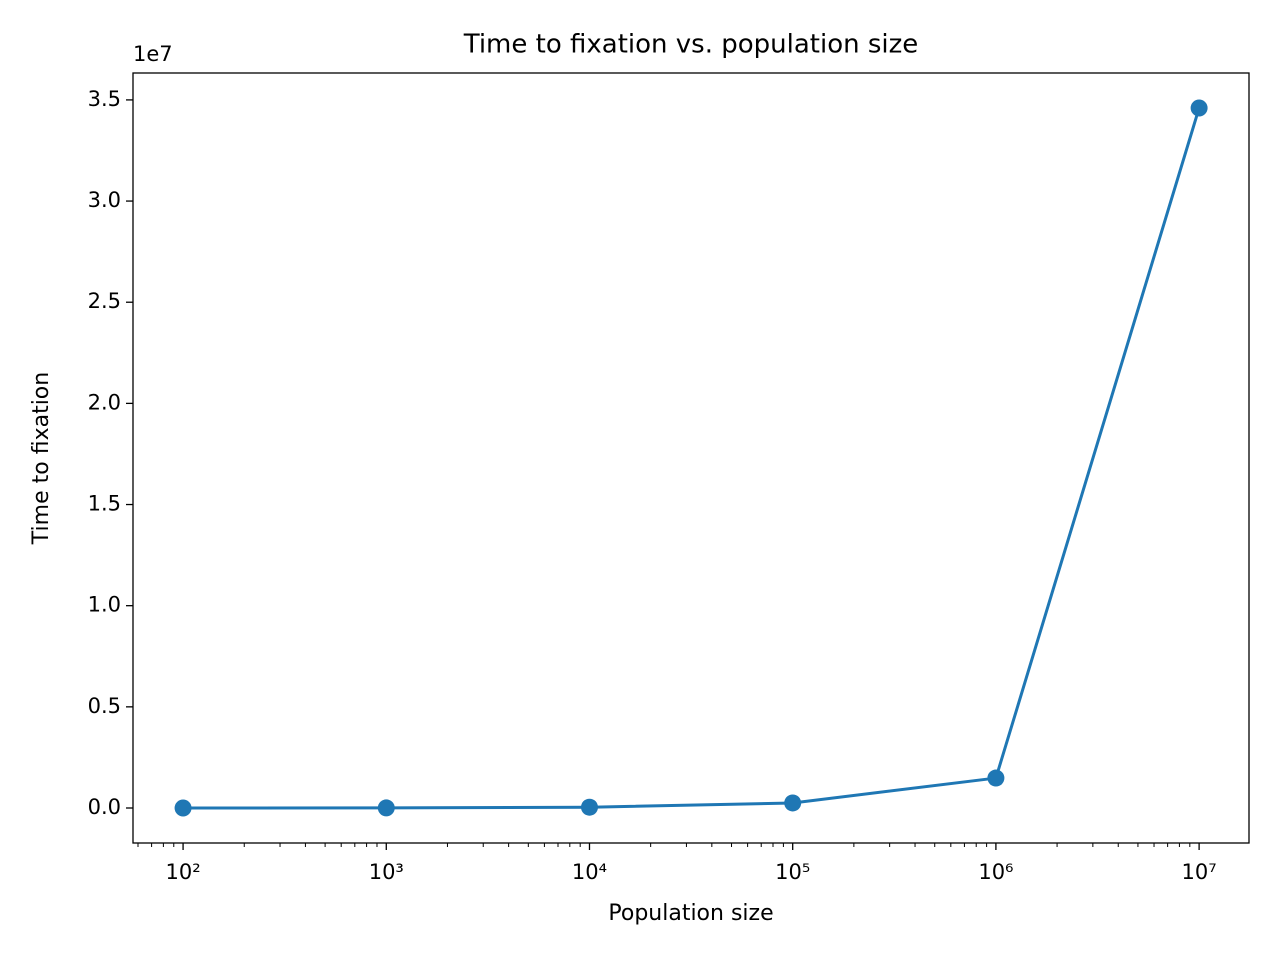 Image resolution: width=1280 pixels, height=960 pixels. Describe the element at coordinates (104, 200) in the screenshot. I see `y-tick-label: 3.0` at that location.